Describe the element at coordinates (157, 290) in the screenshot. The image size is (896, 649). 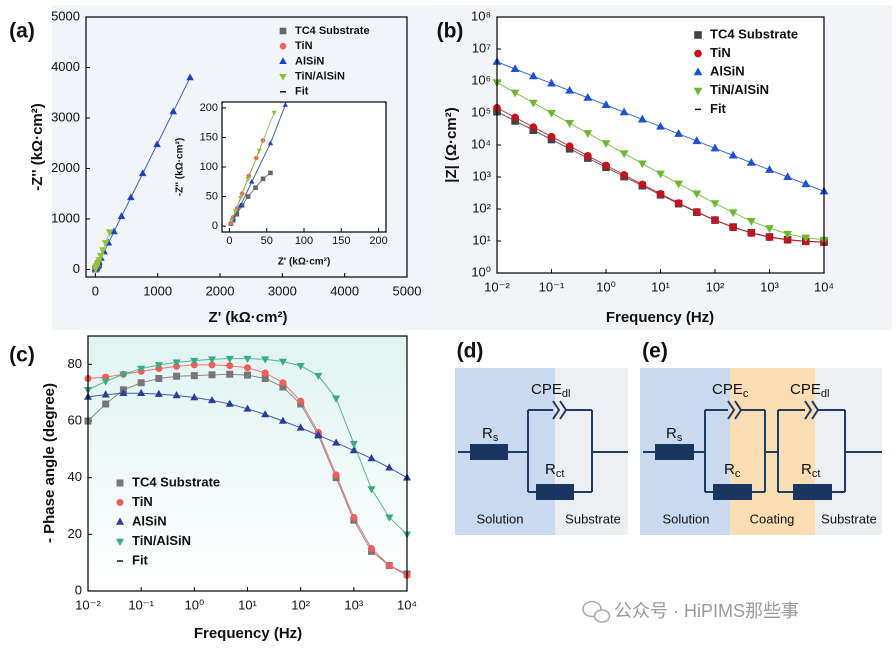
I see `x-tick-label: 1000` at that location.